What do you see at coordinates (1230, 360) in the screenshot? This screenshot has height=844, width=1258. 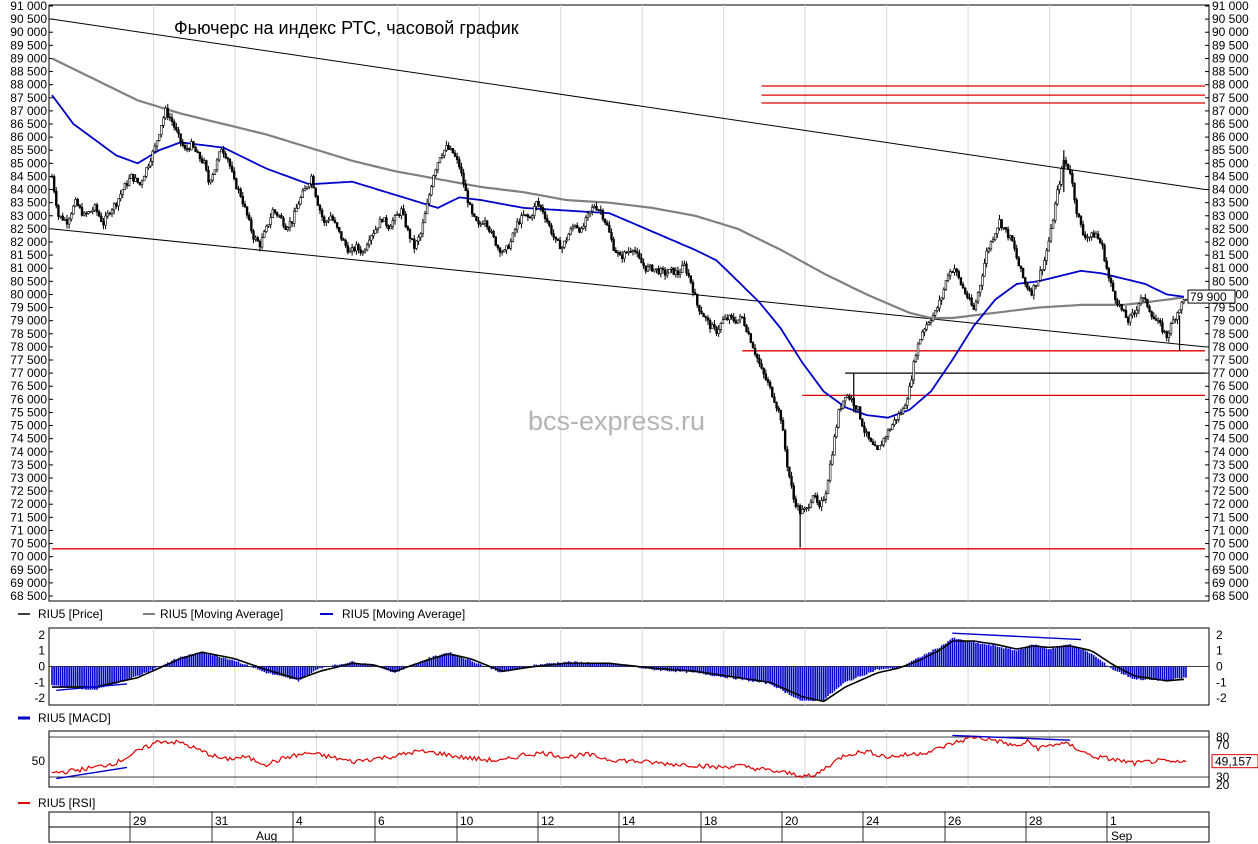 I see `price-tick-label-right: 77 500` at bounding box center [1230, 360].